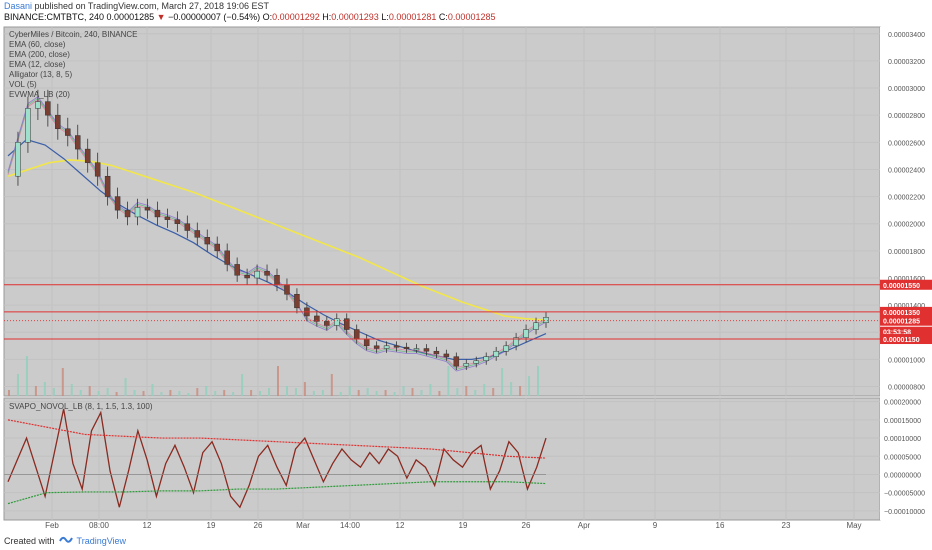 The width and height of the screenshot is (932, 550). Describe the element at coordinates (277, 439) in the screenshot. I see `osc-upper-band` at that location.